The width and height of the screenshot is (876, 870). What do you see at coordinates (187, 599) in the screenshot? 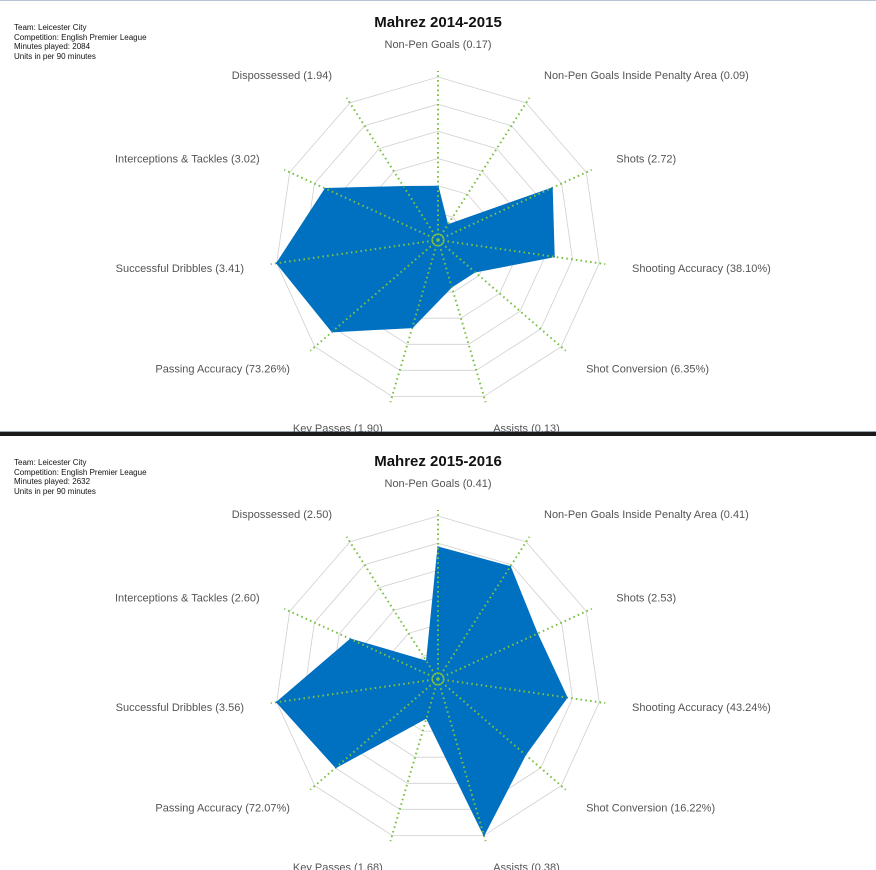
I see `axis-label: Interceptions & Tackles (2.60)` at bounding box center [187, 599].